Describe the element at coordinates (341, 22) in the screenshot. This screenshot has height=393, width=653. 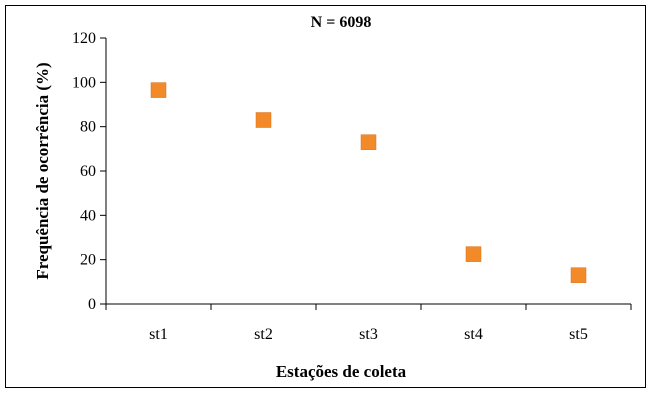
I see `chart-title: N = 6098` at that location.